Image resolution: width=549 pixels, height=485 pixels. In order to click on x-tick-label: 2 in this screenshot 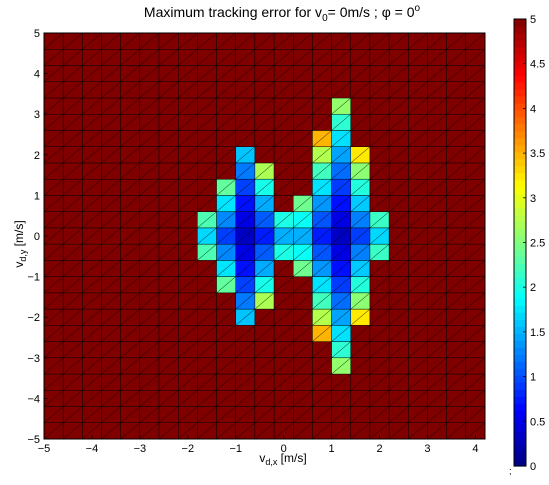, I will do `click(379, 449)`.